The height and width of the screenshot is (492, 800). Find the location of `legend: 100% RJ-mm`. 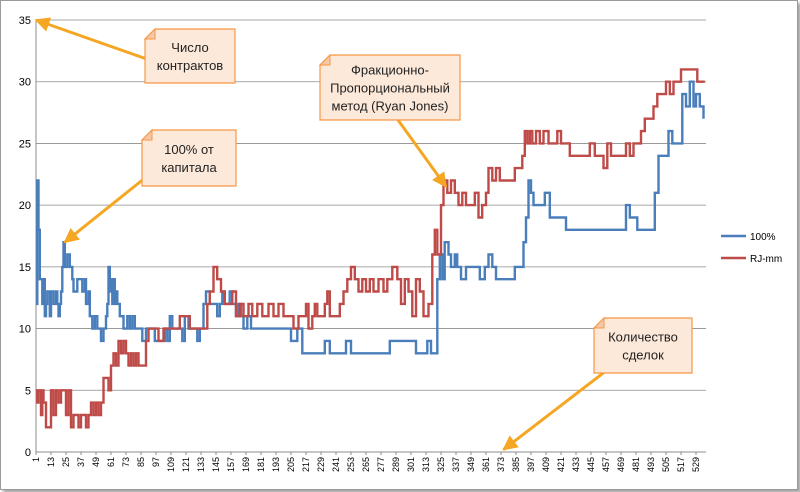

legend: 100% RJ-mm is located at coordinates (751, 248).